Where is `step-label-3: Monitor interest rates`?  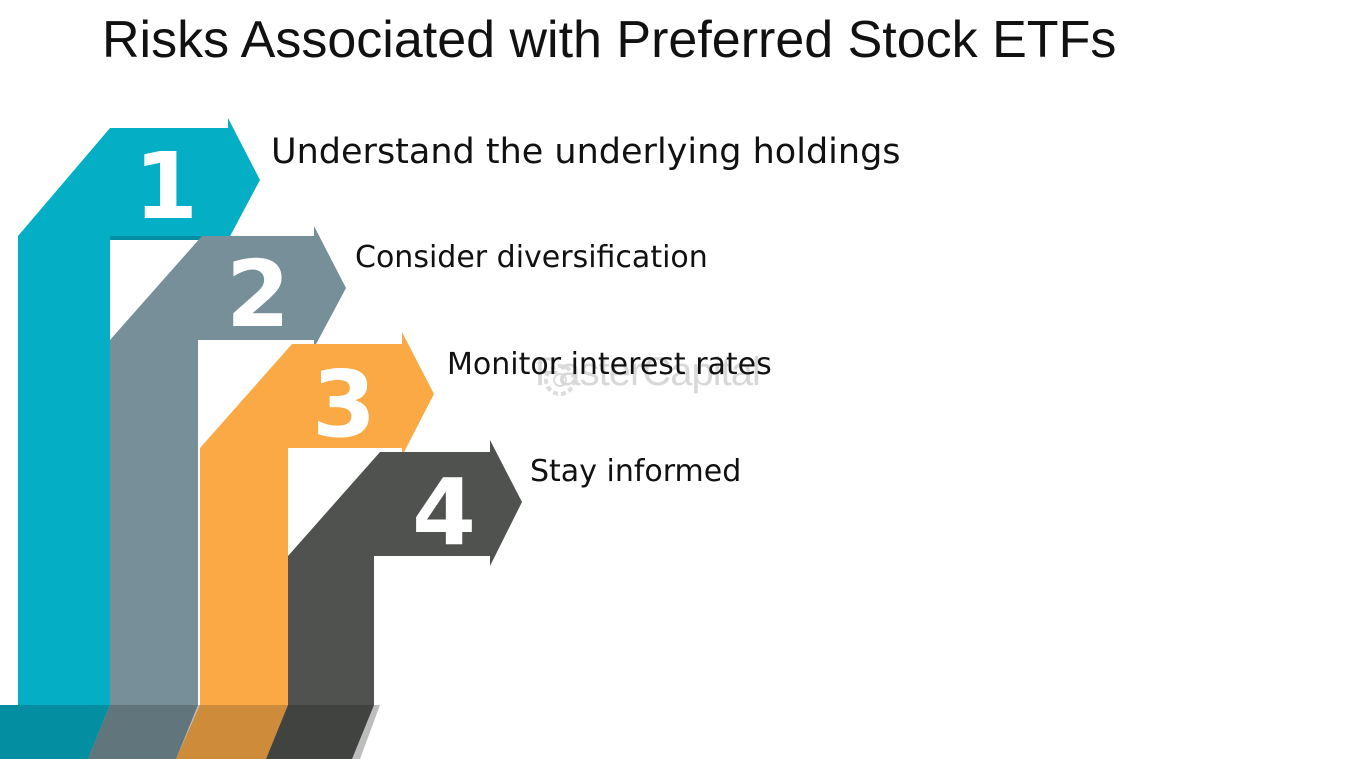
step-label-3: Monitor interest rates is located at coordinates (609, 364).